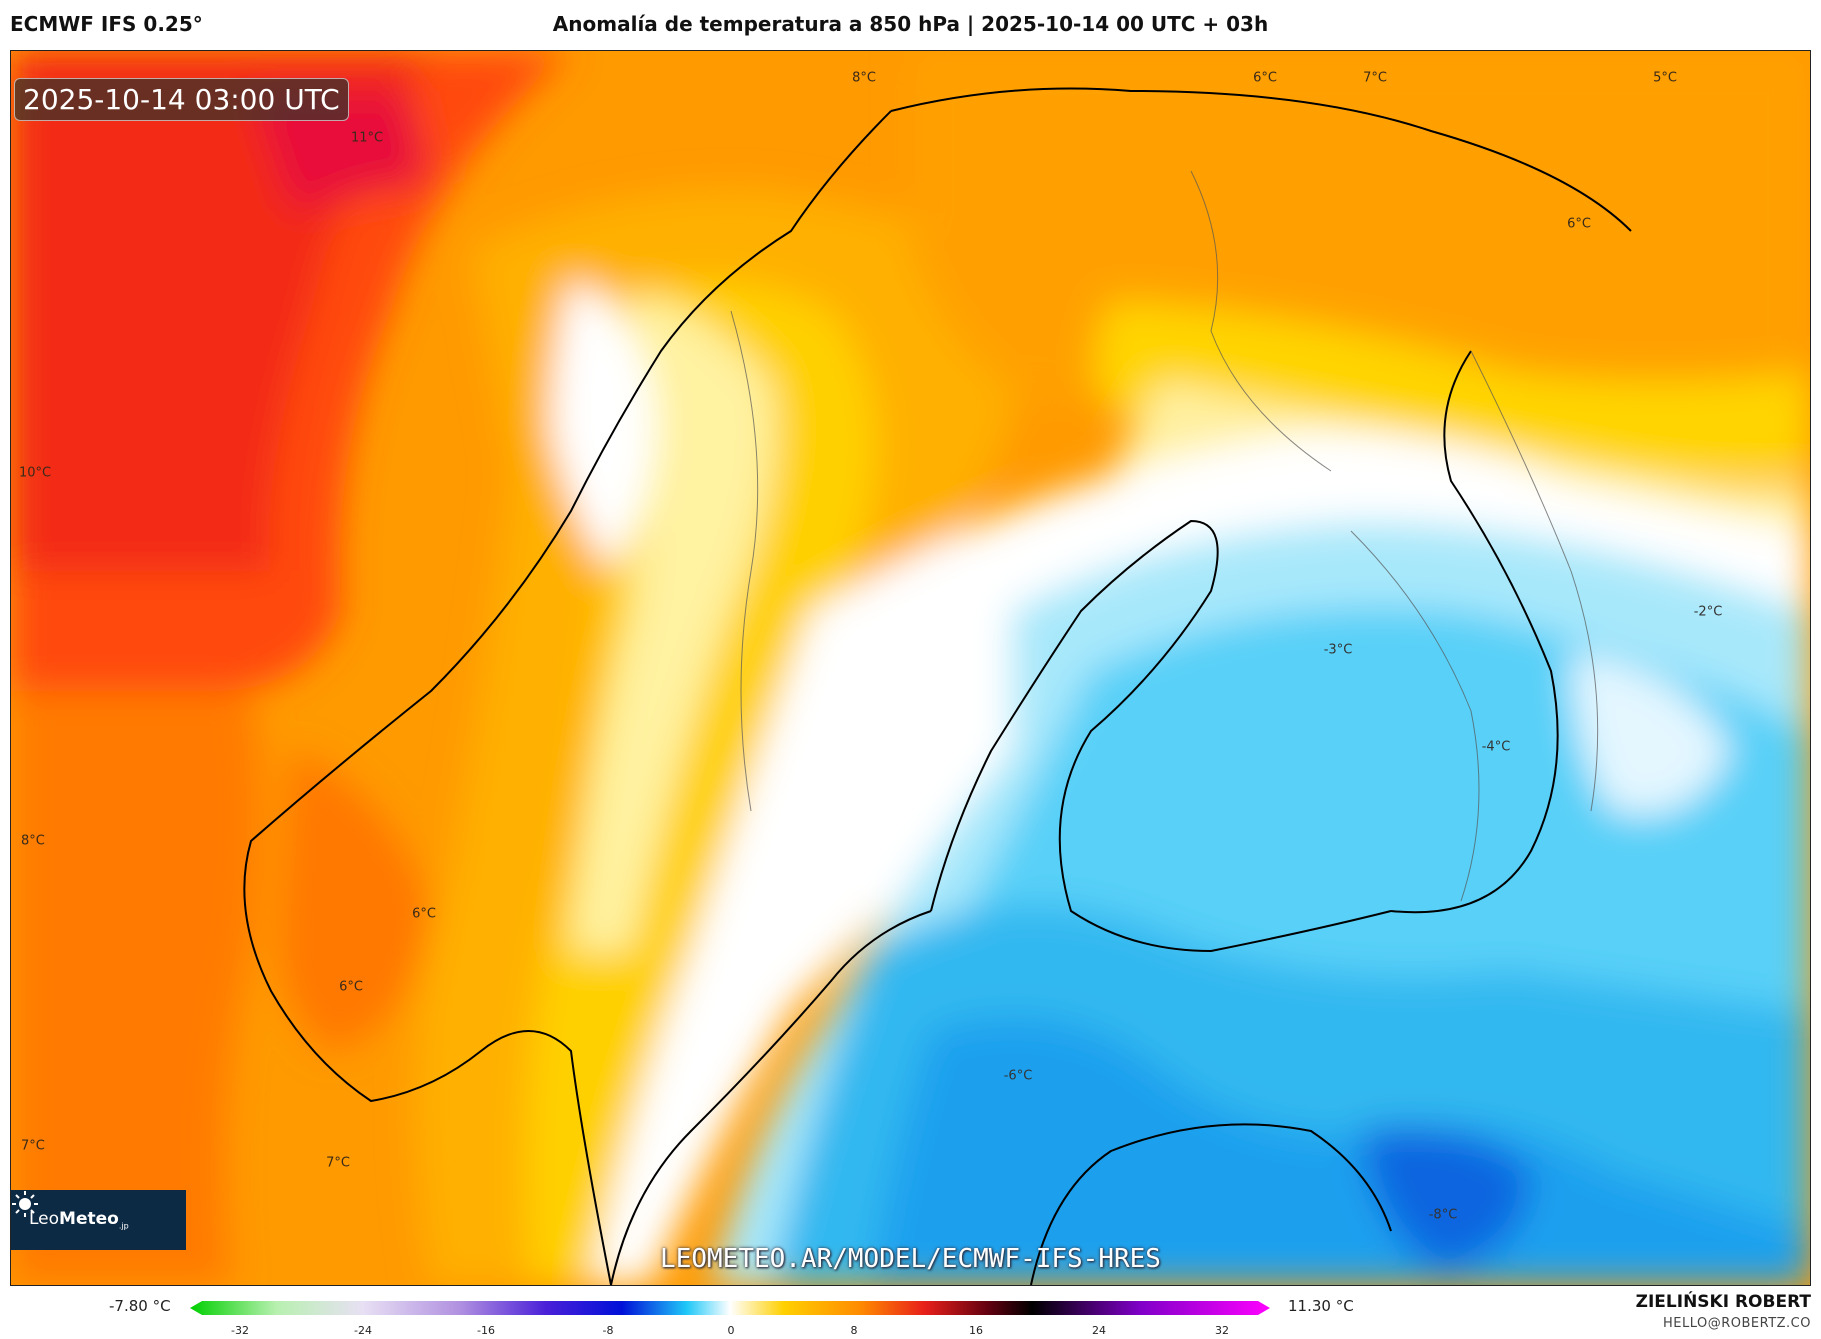  I want to click on logo-text: LeoMeteo.jp, so click(79, 1220).